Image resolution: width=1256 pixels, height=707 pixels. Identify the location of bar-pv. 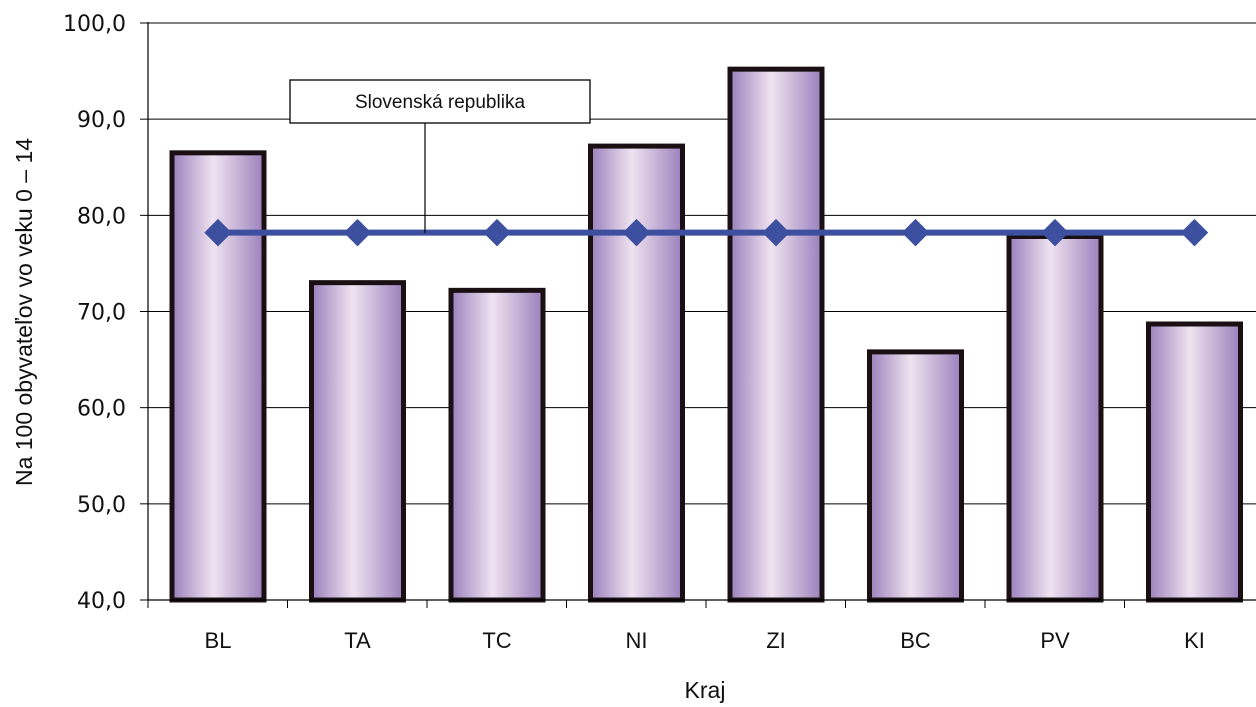
(1055, 418).